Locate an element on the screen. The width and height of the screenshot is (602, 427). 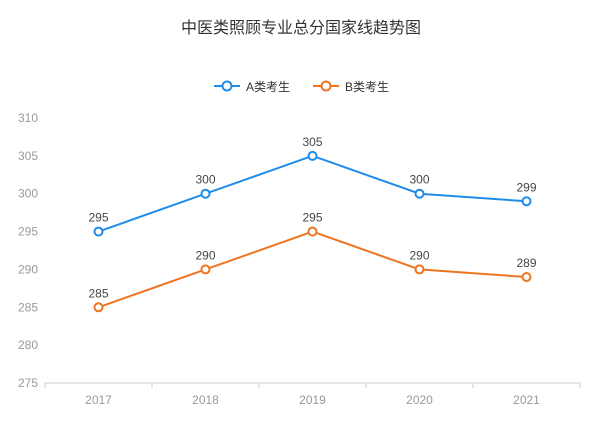
chart-title: 中医类照顾专业总分国家线趋势图 is located at coordinates (300, 28).